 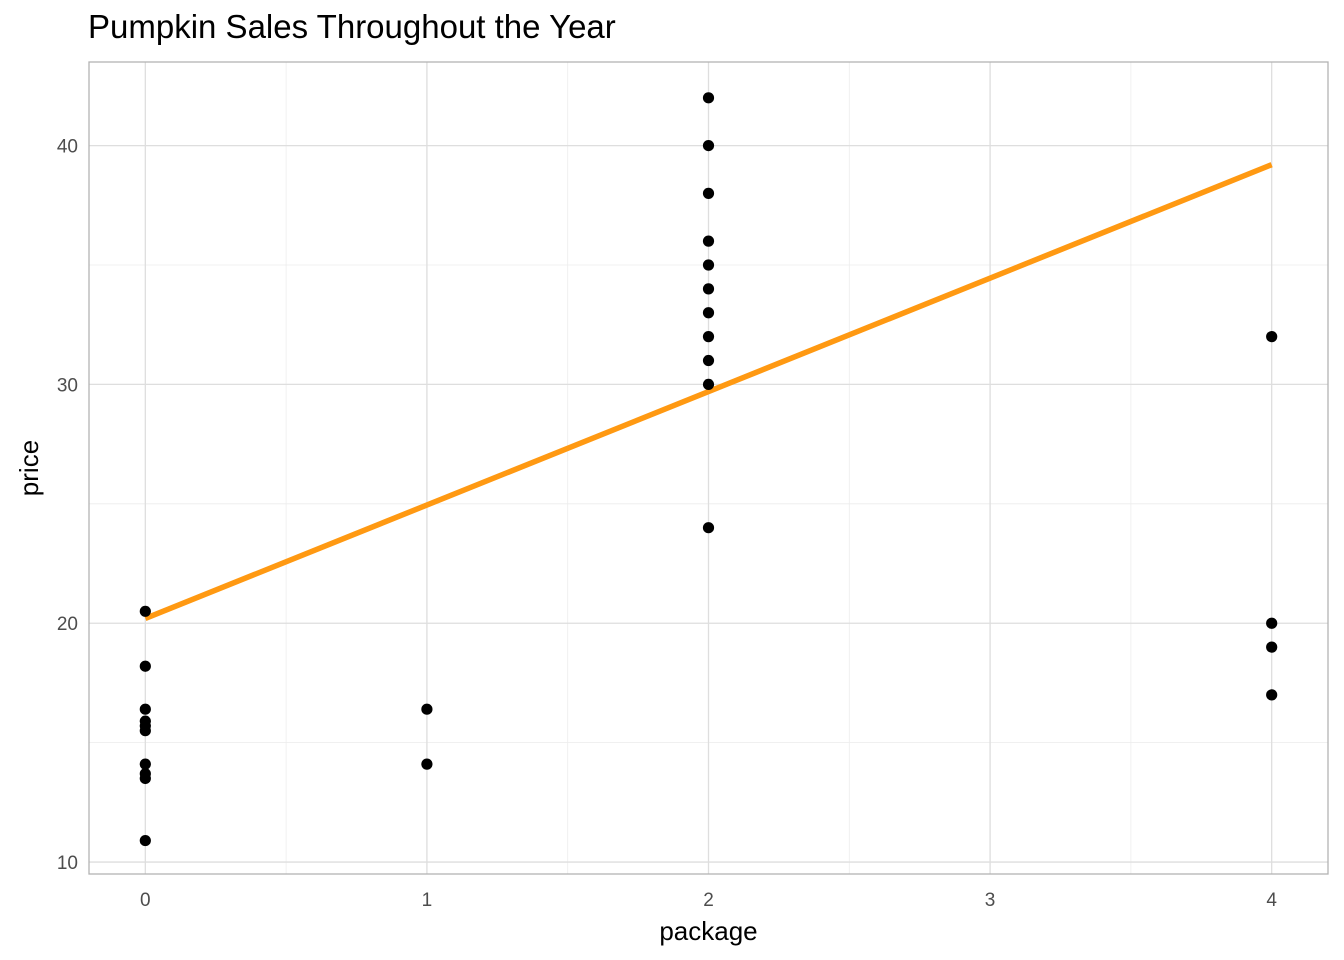 I want to click on y-tick-label: 30, so click(x=67, y=385).